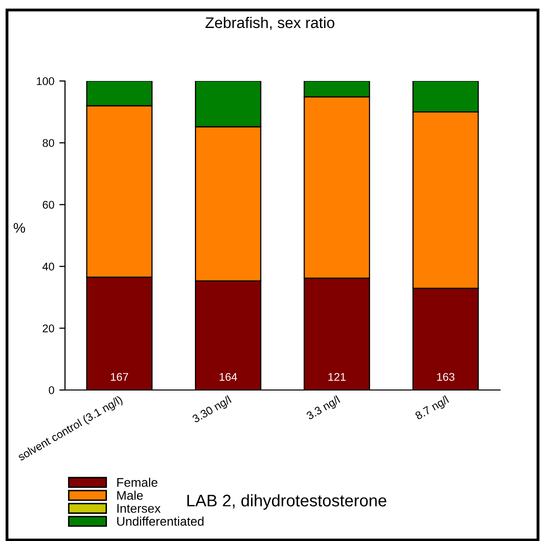 This screenshot has width=540, height=541. What do you see at coordinates (270, 23) in the screenshot?
I see `chart-title: Zebrafish, sex ratio` at bounding box center [270, 23].